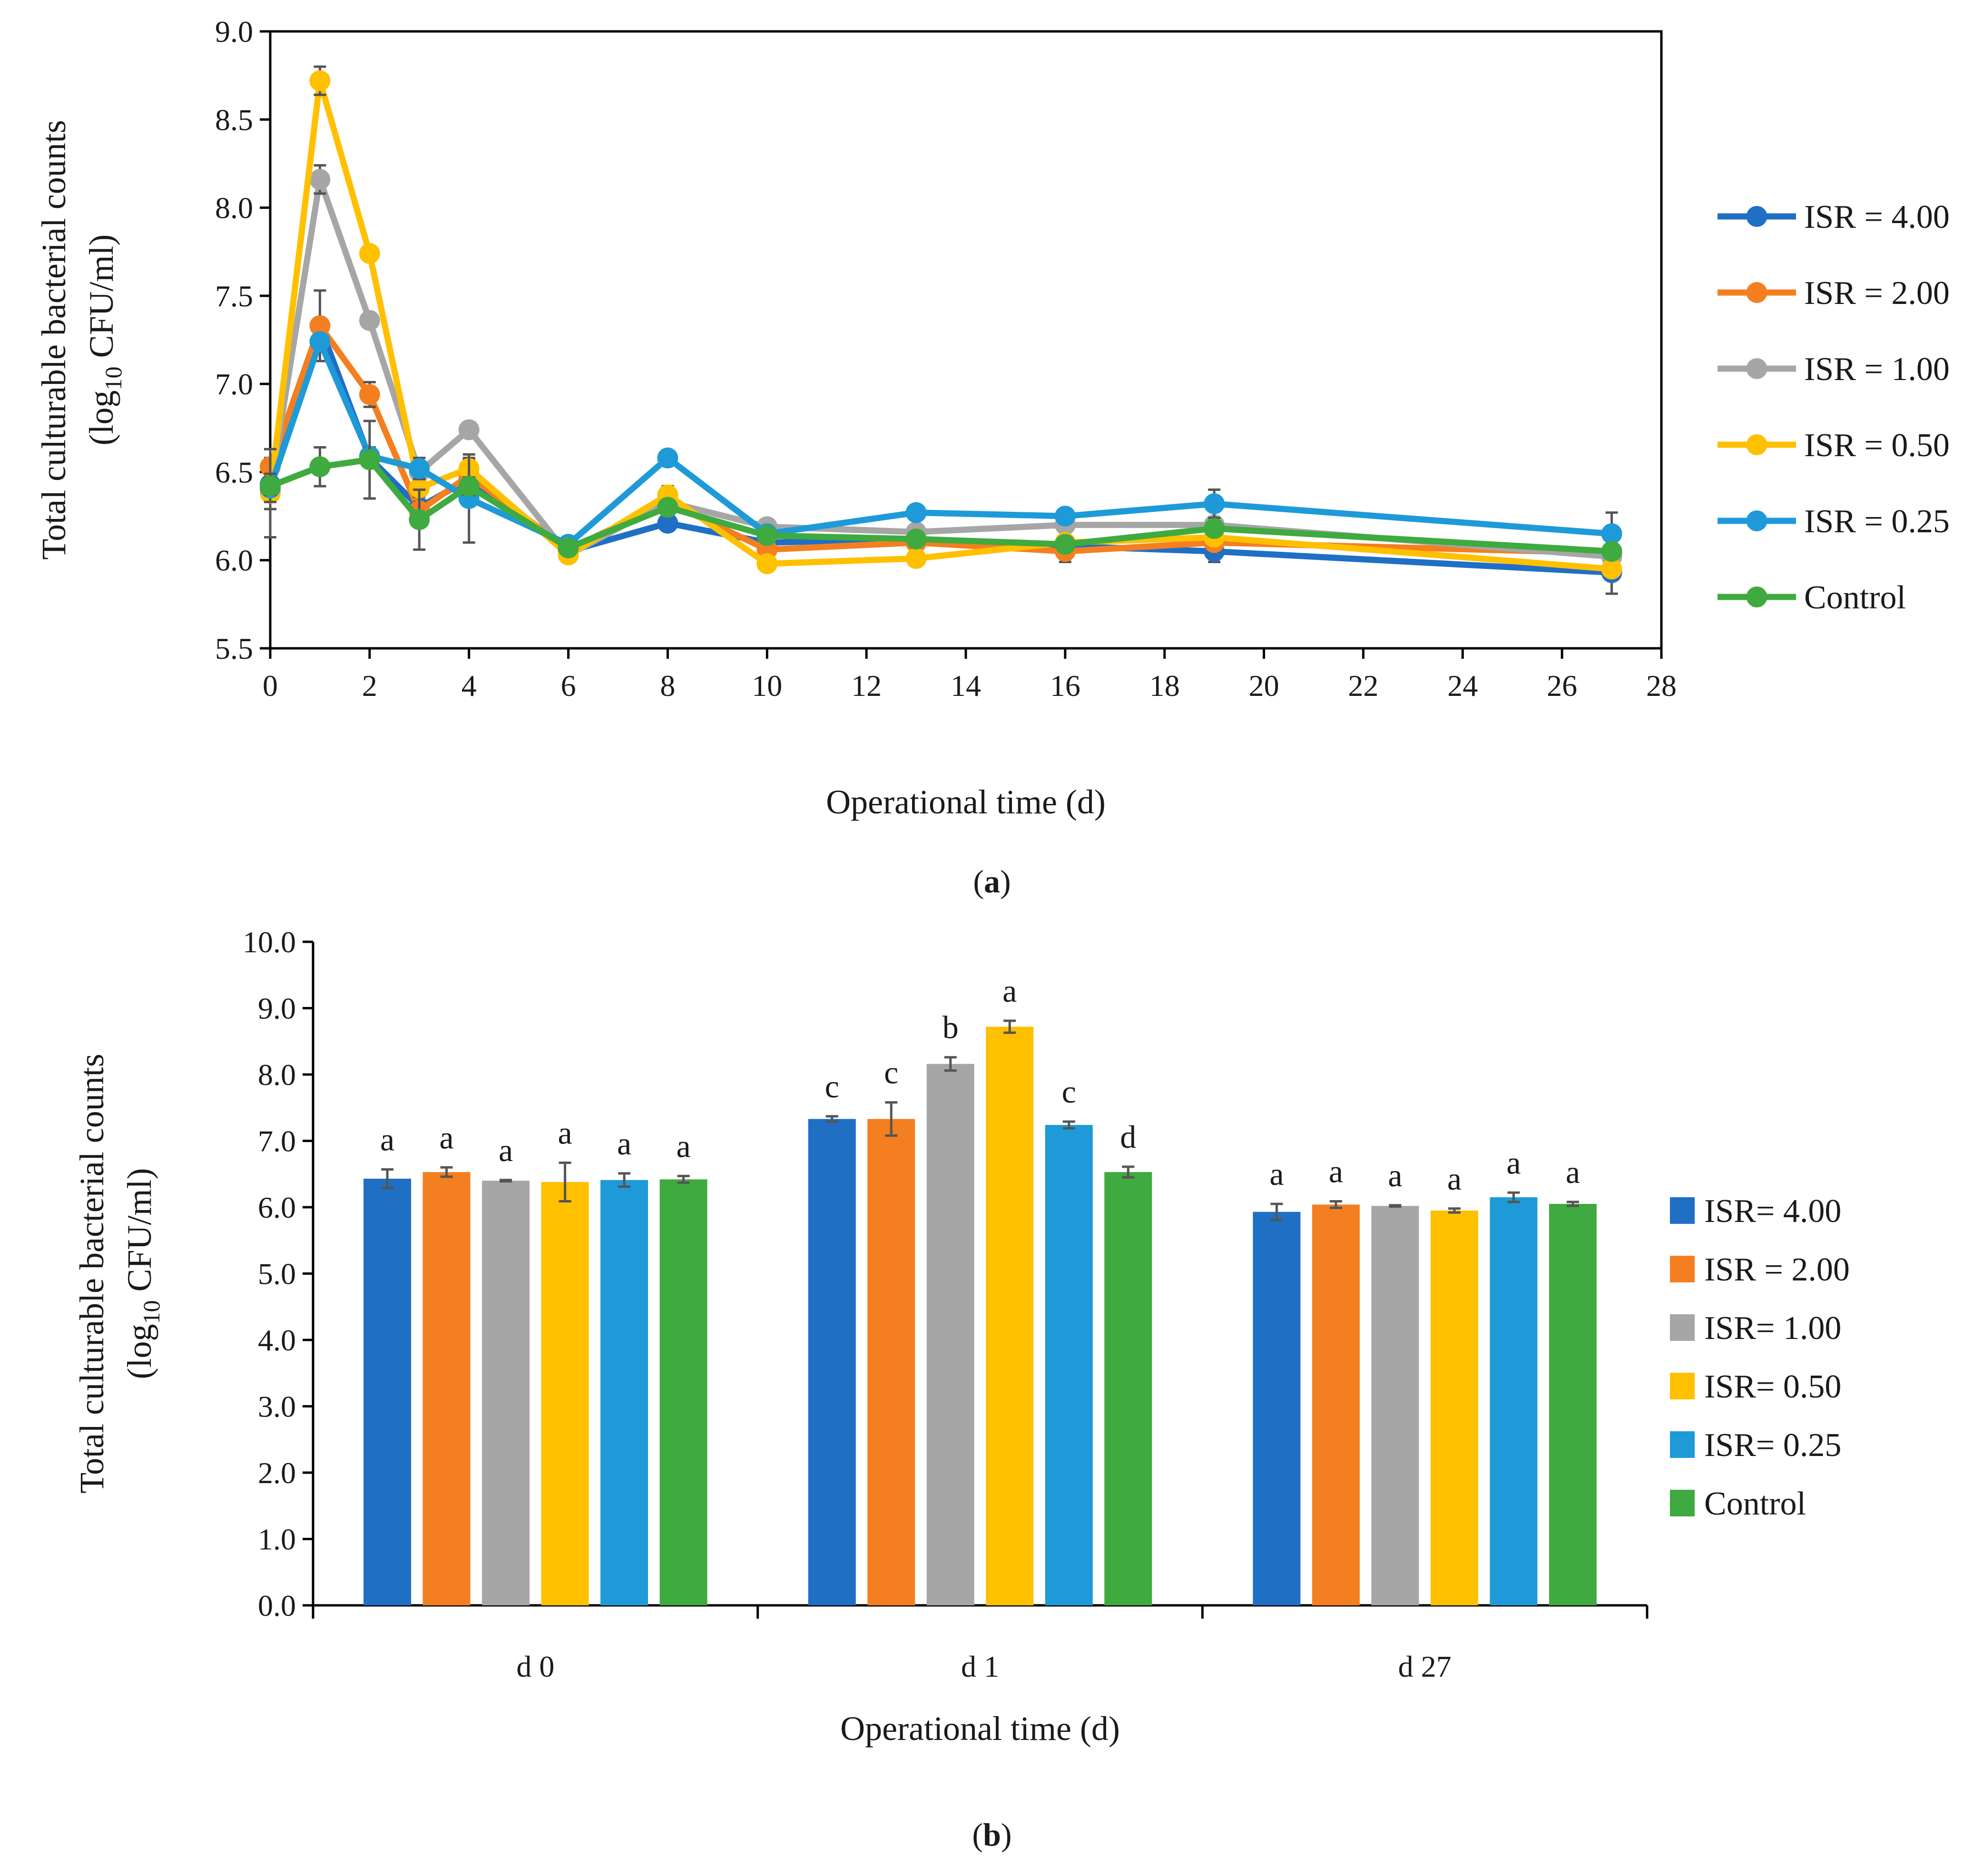 Image resolution: width=1983 pixels, height=1876 pixels. I want to click on y-tick-label: 5.0, so click(277, 1274).